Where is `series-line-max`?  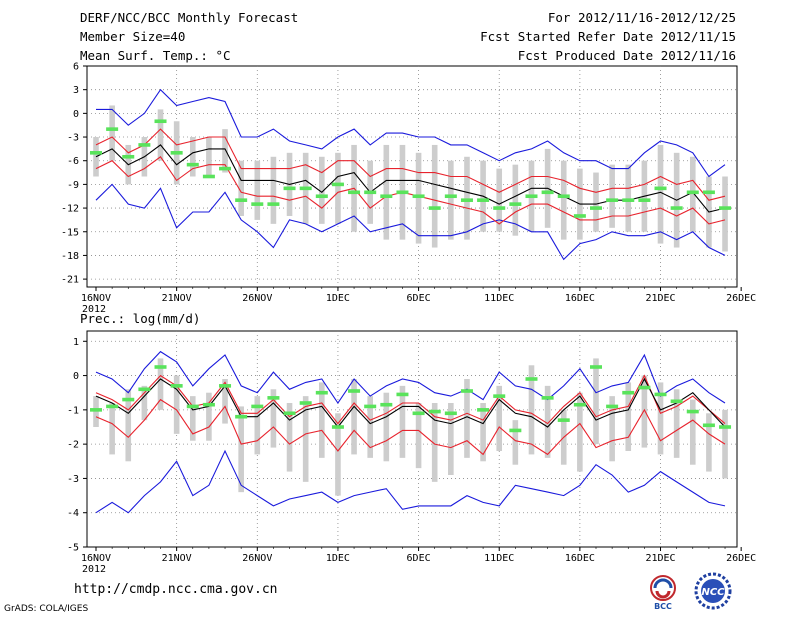 series-line-max is located at coordinates (410, 377).